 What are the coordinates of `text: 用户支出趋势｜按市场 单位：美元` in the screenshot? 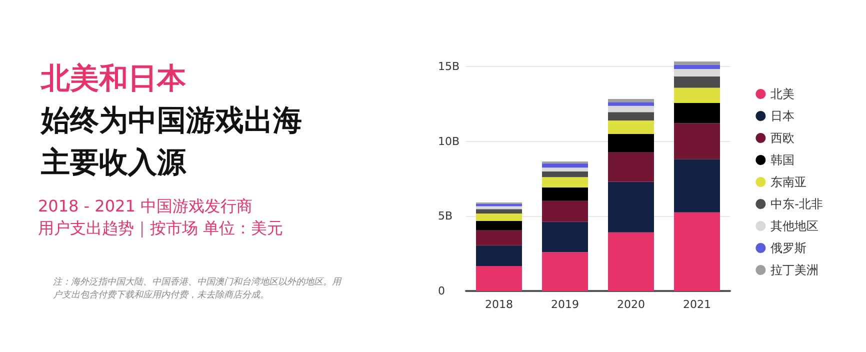 It's located at (161, 228).